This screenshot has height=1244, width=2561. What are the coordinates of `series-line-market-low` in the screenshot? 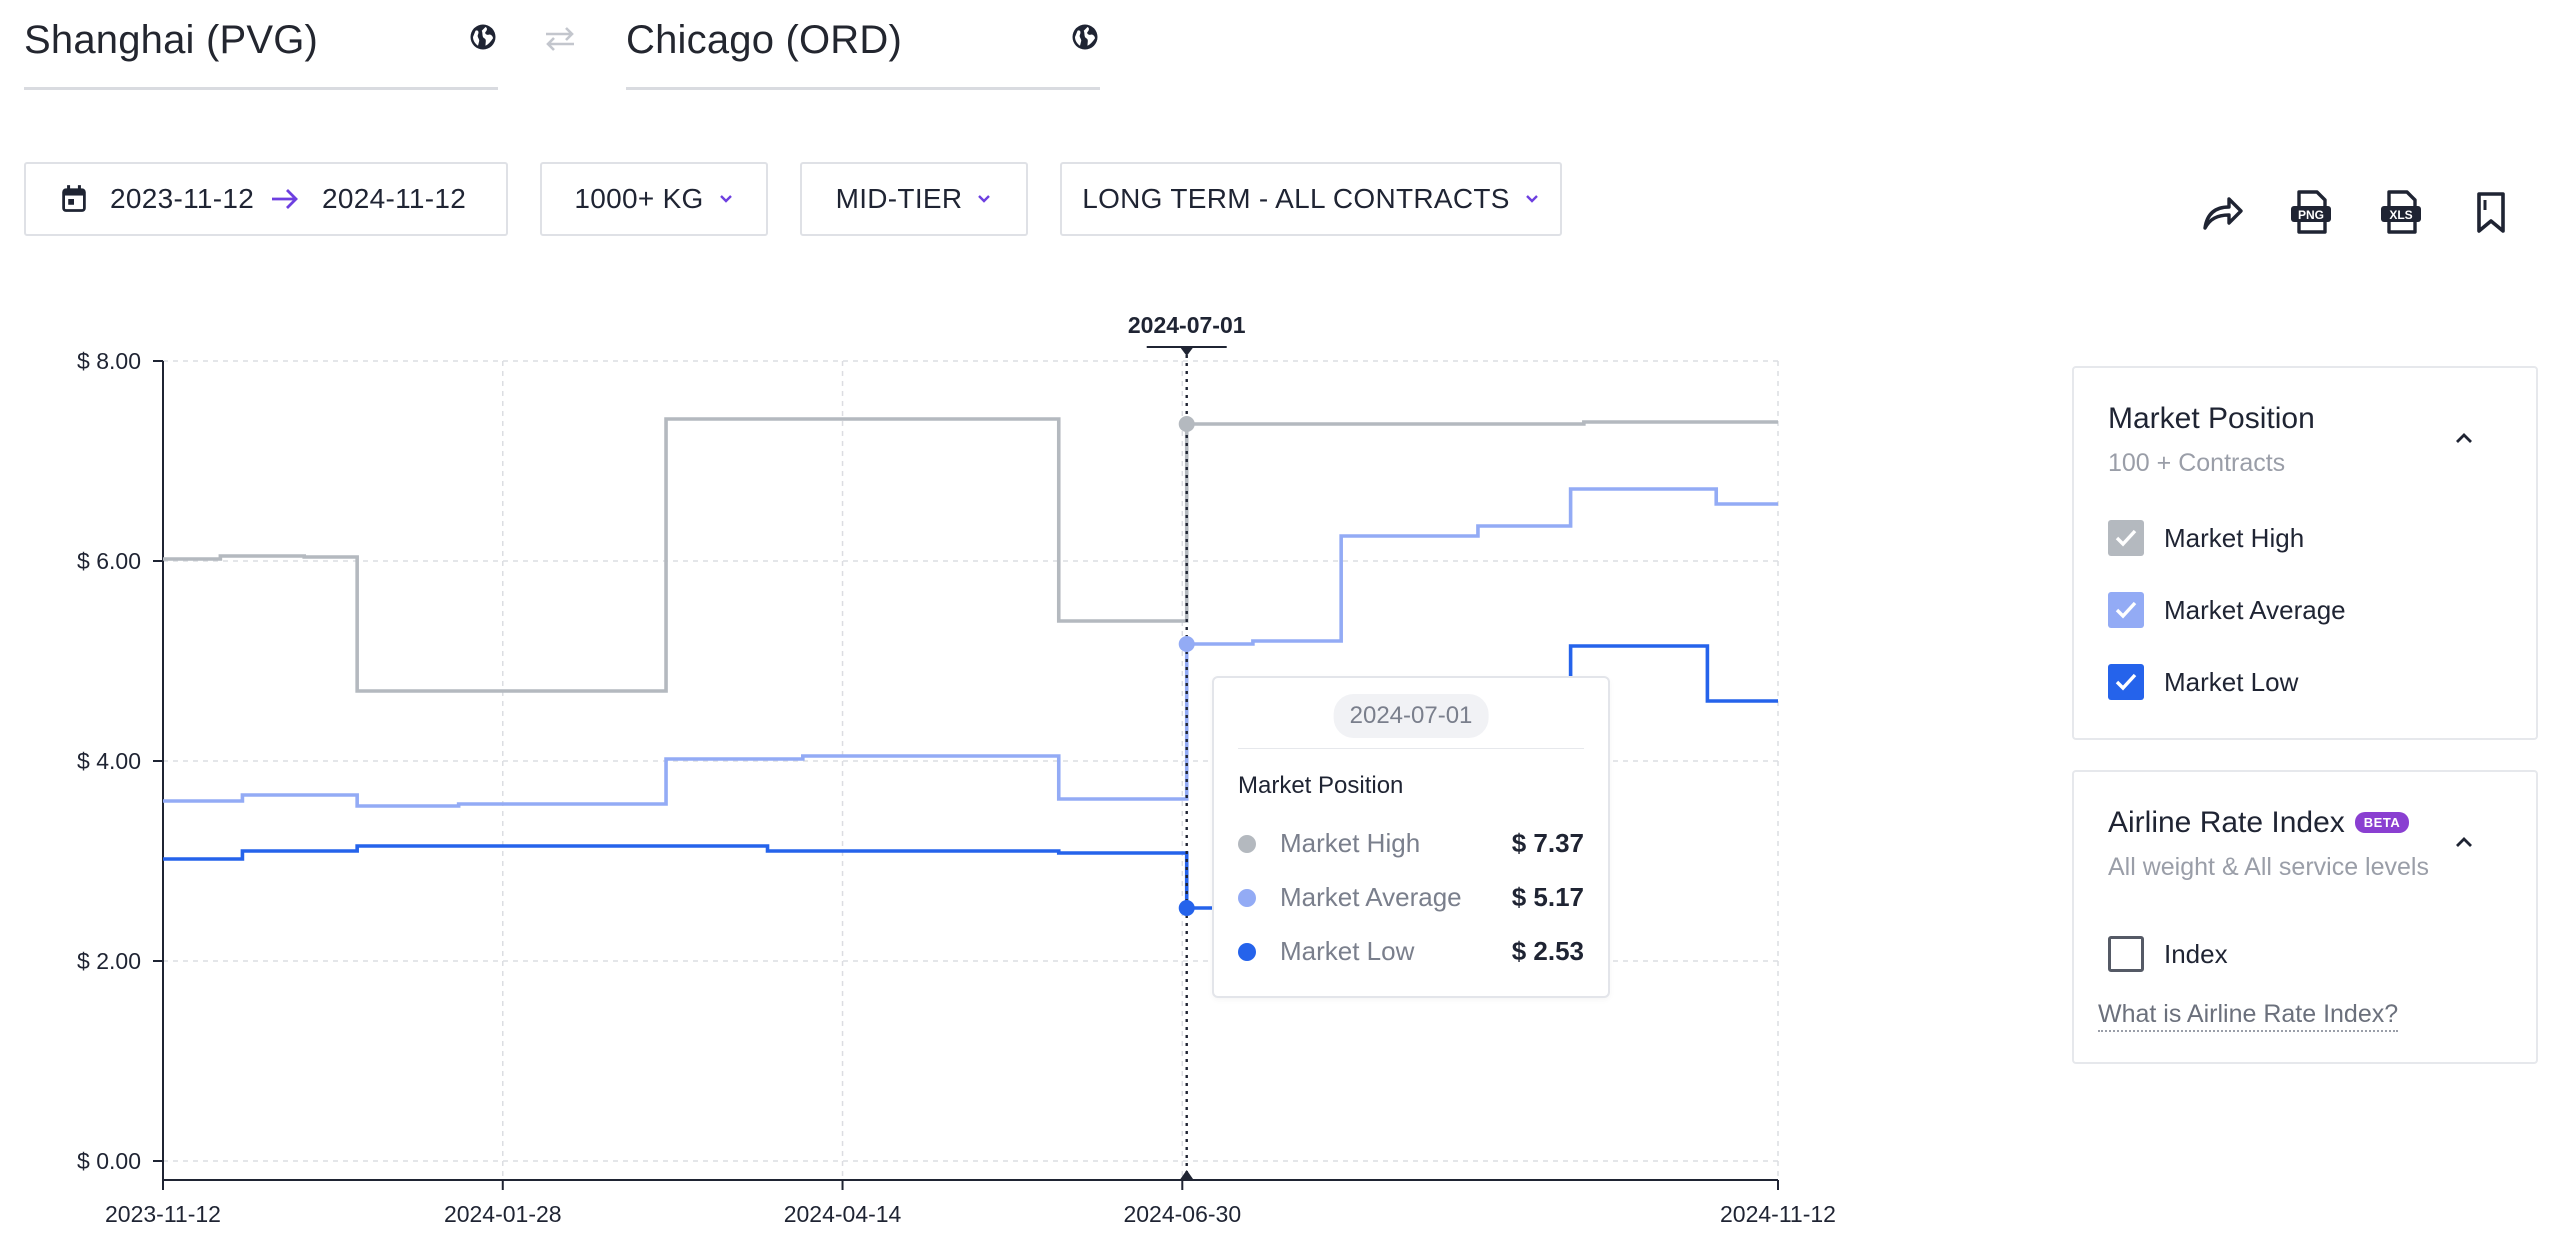 It's located at (970, 777).